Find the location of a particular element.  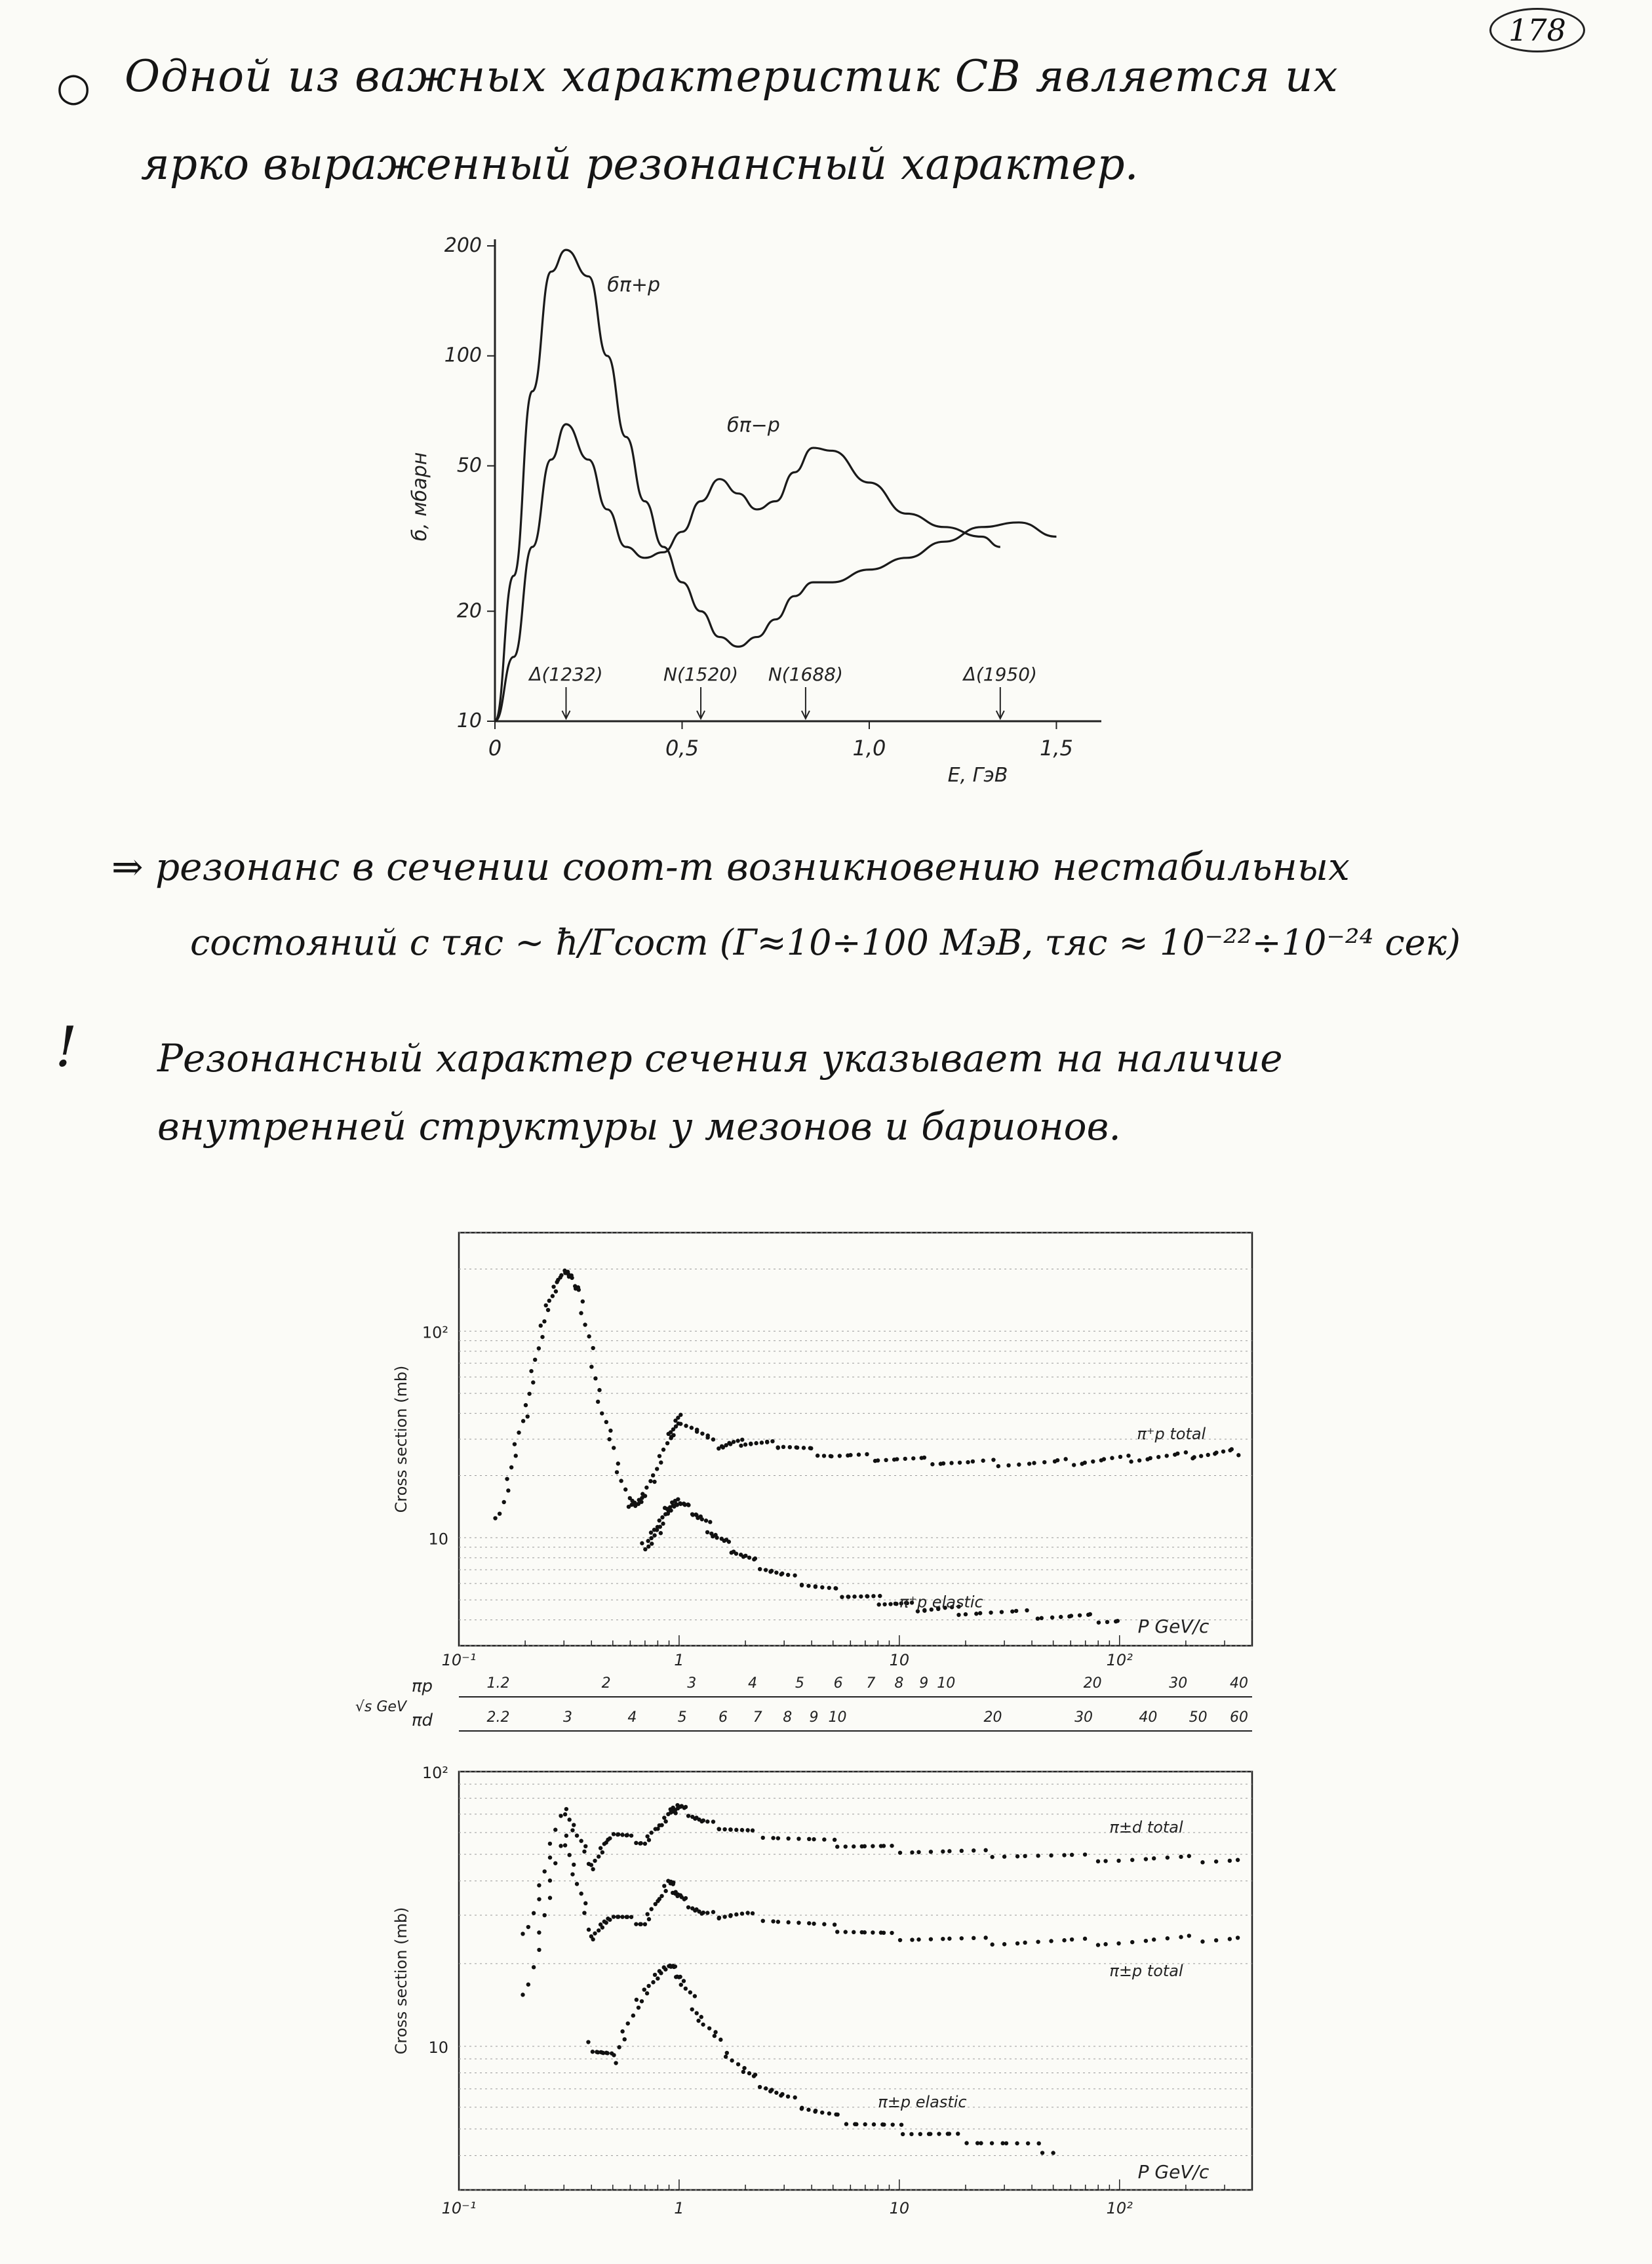

series-label-pip-total: π⁺p total is located at coordinates (1171, 1434).